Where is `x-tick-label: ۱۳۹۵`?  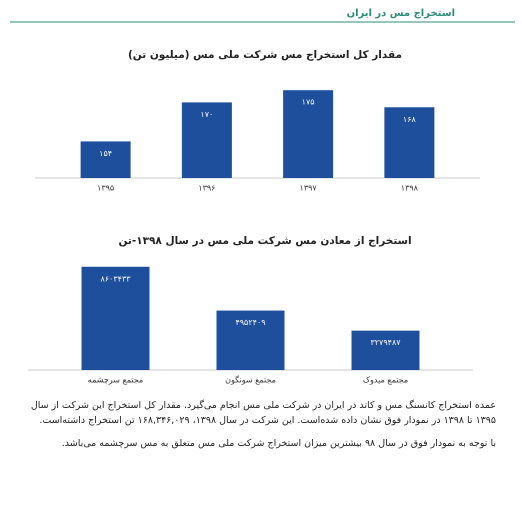 x-tick-label: ۱۳۹۵ is located at coordinates (105, 188).